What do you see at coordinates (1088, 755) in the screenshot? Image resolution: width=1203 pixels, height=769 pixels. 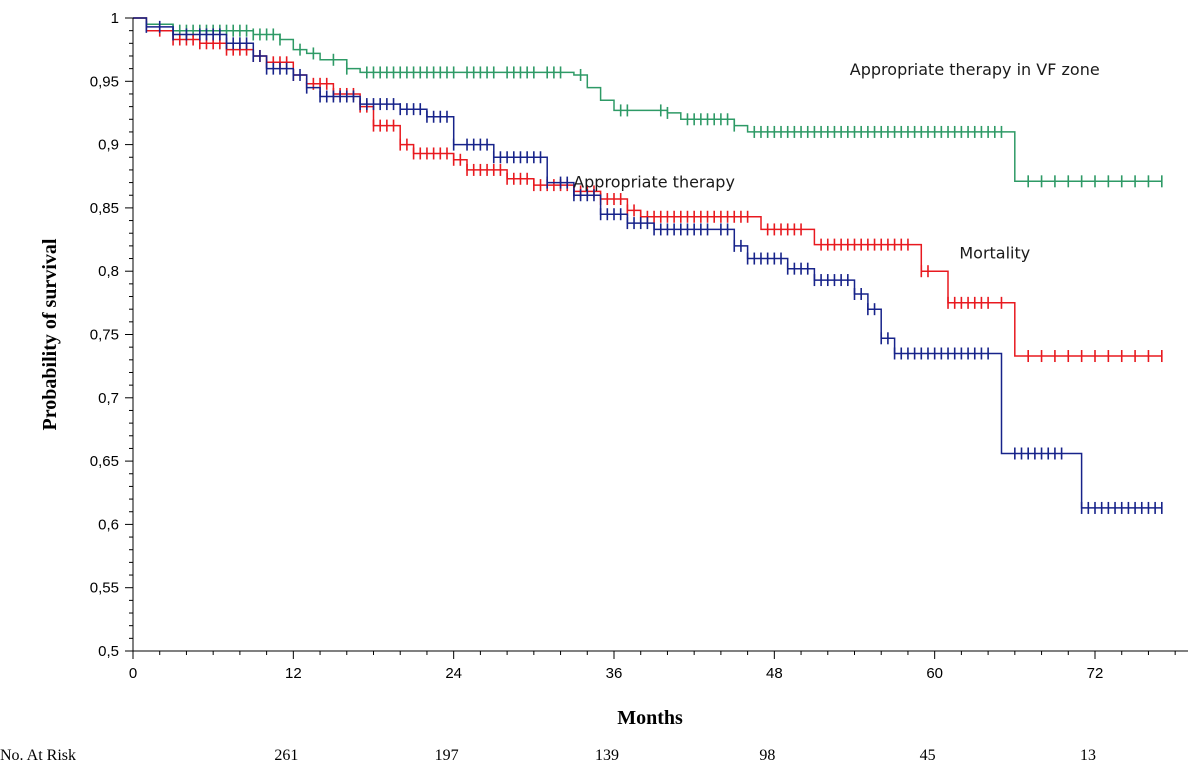 I see `at-risk-value: 13` at bounding box center [1088, 755].